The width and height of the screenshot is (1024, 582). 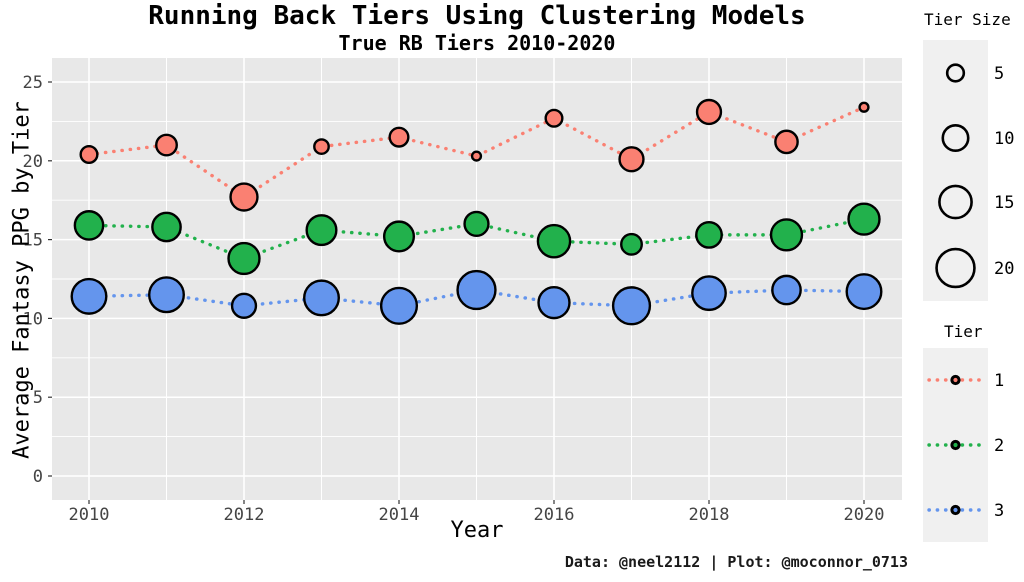 What do you see at coordinates (38, 398) in the screenshot?
I see `y-tick-label: 5` at bounding box center [38, 398].